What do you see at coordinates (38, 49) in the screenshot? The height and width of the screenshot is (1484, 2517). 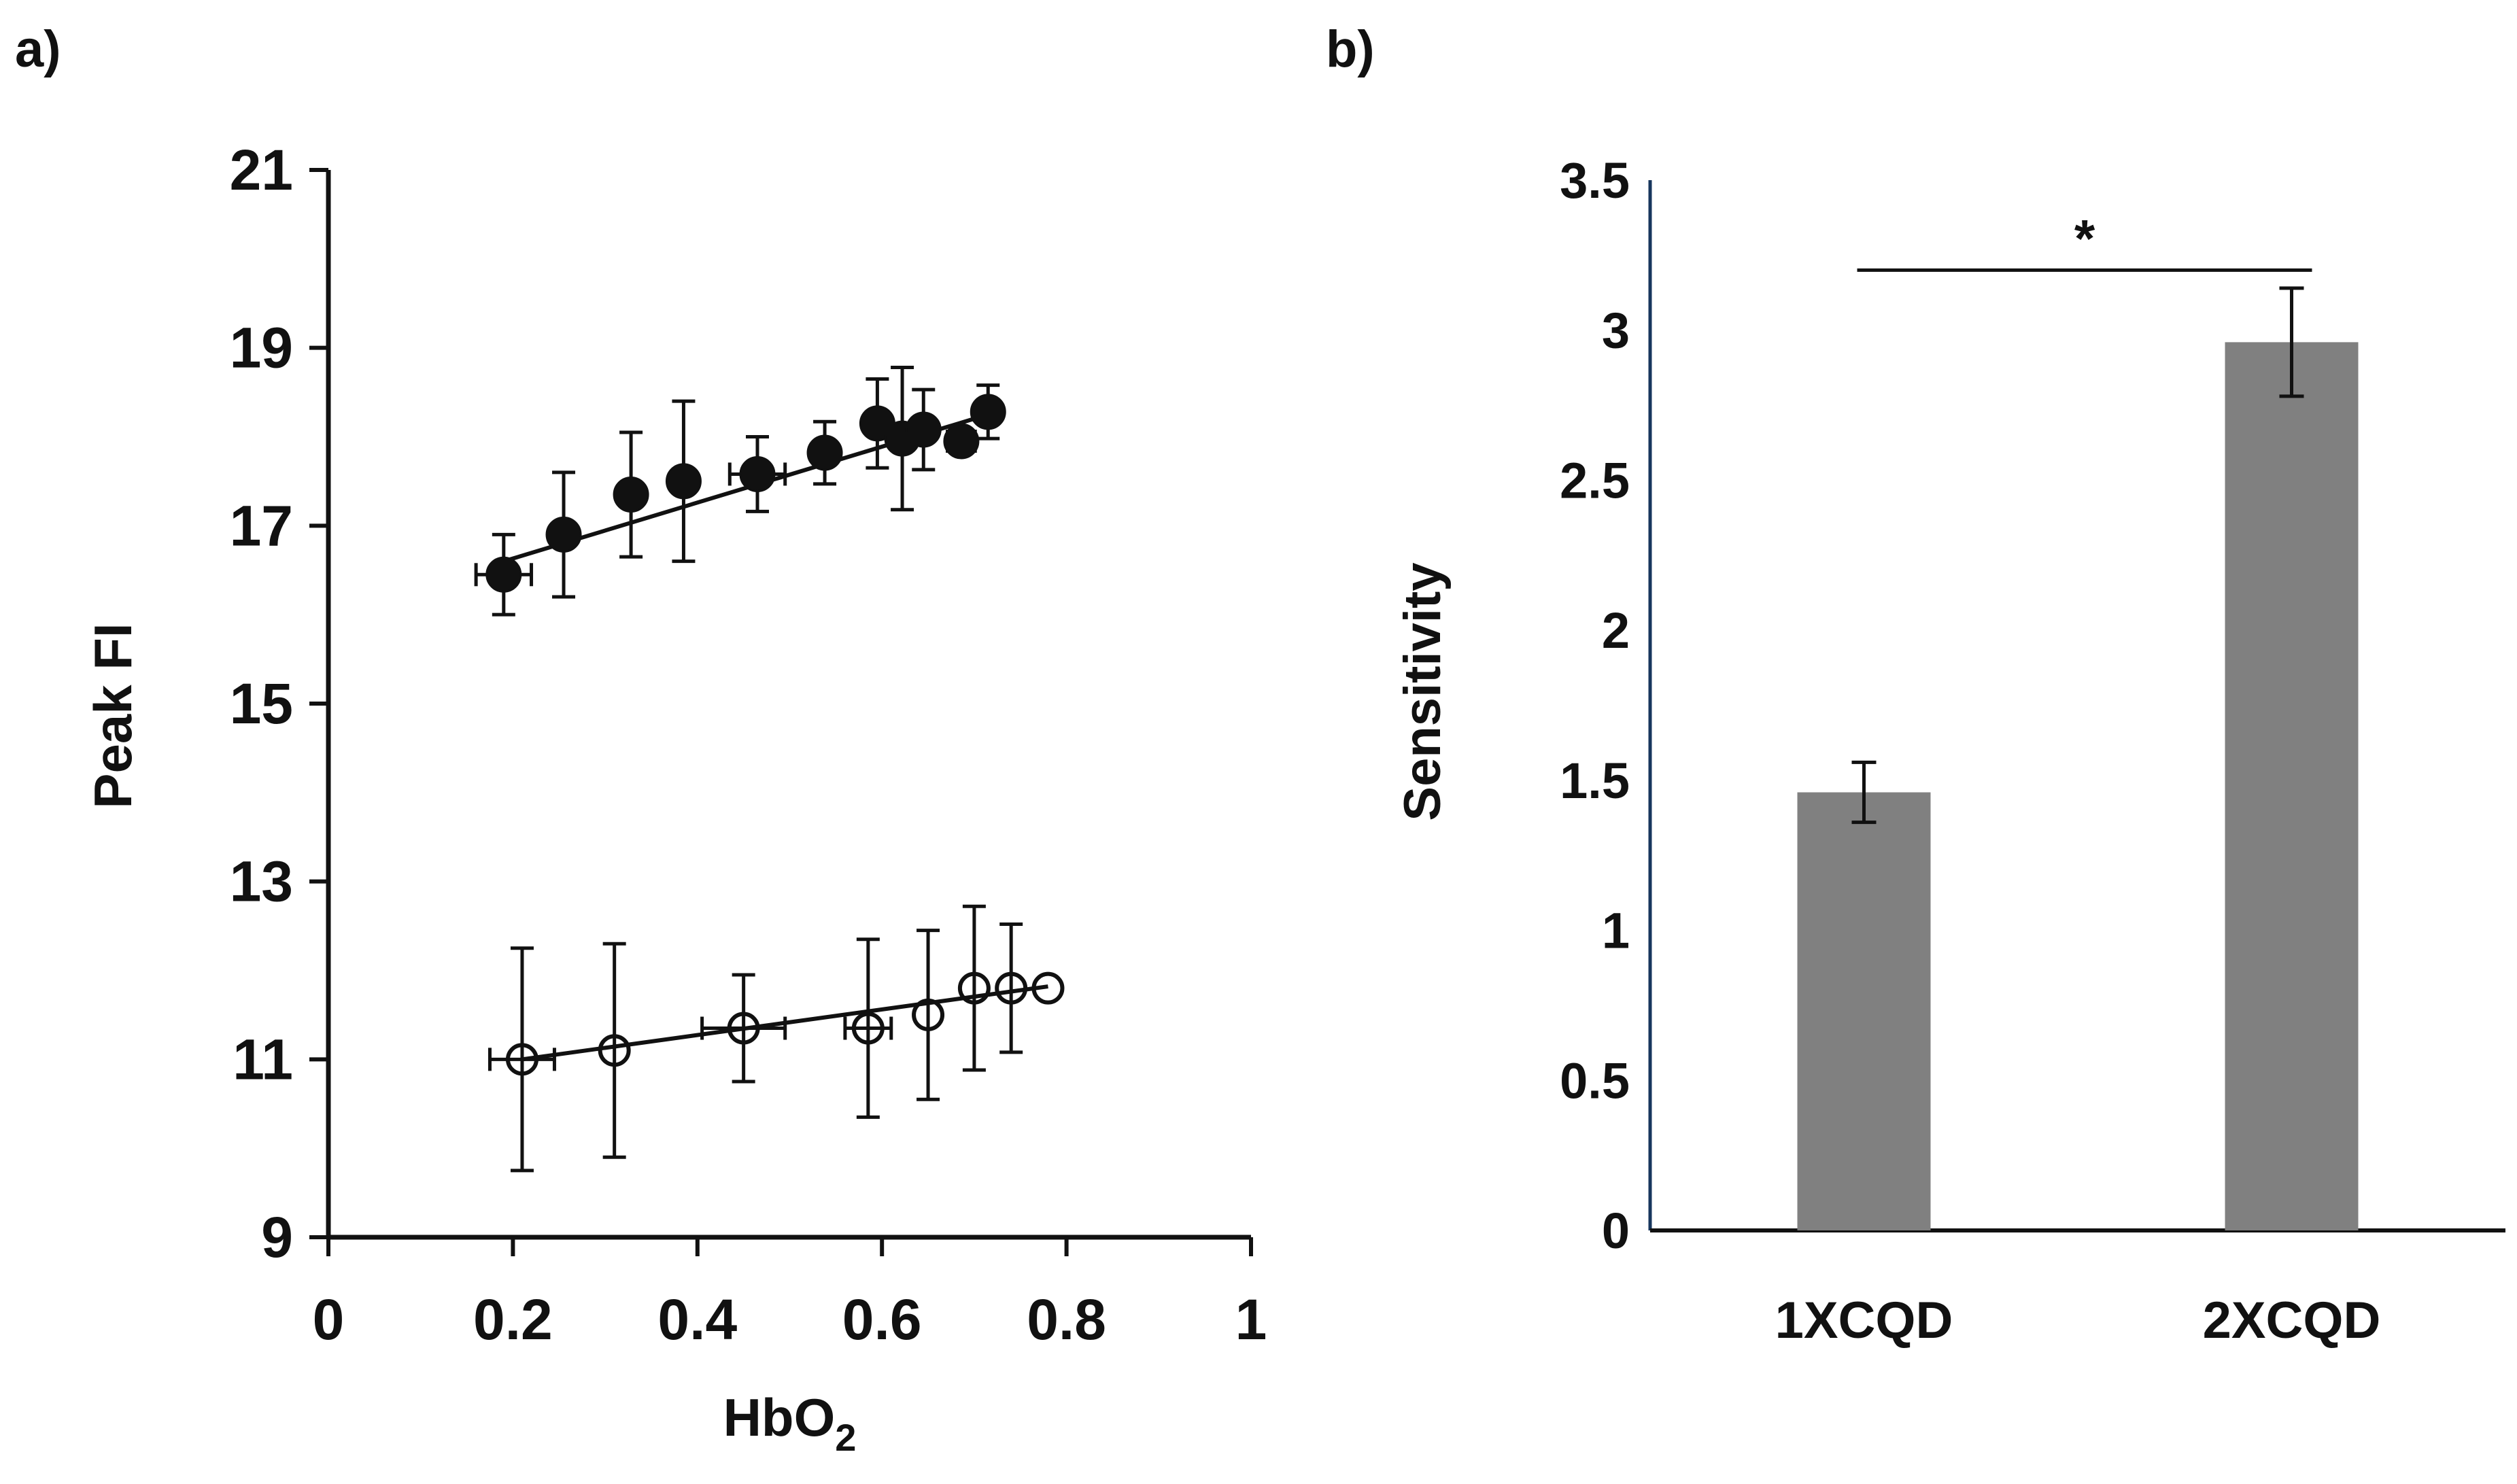 I see `panel-a-label: a)` at bounding box center [38, 49].